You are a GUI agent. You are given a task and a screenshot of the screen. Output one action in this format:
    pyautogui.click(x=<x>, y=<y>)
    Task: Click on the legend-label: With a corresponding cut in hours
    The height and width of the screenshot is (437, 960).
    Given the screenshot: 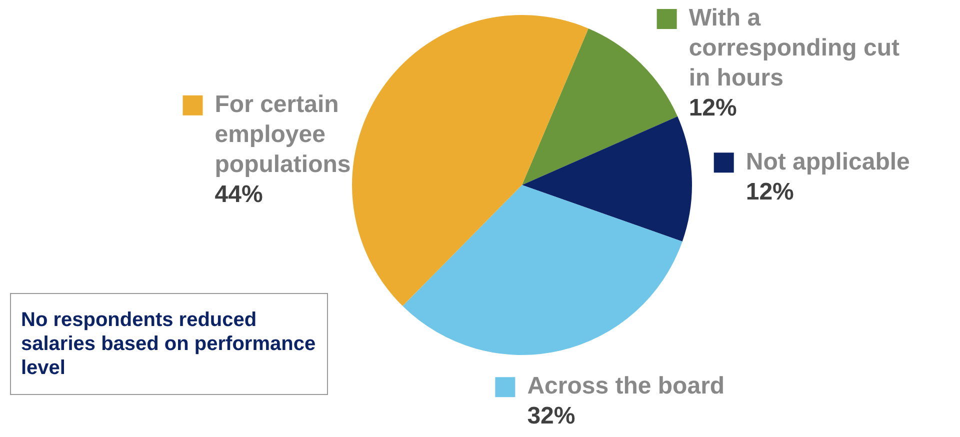 What is the action you would take?
    pyautogui.click(x=794, y=48)
    